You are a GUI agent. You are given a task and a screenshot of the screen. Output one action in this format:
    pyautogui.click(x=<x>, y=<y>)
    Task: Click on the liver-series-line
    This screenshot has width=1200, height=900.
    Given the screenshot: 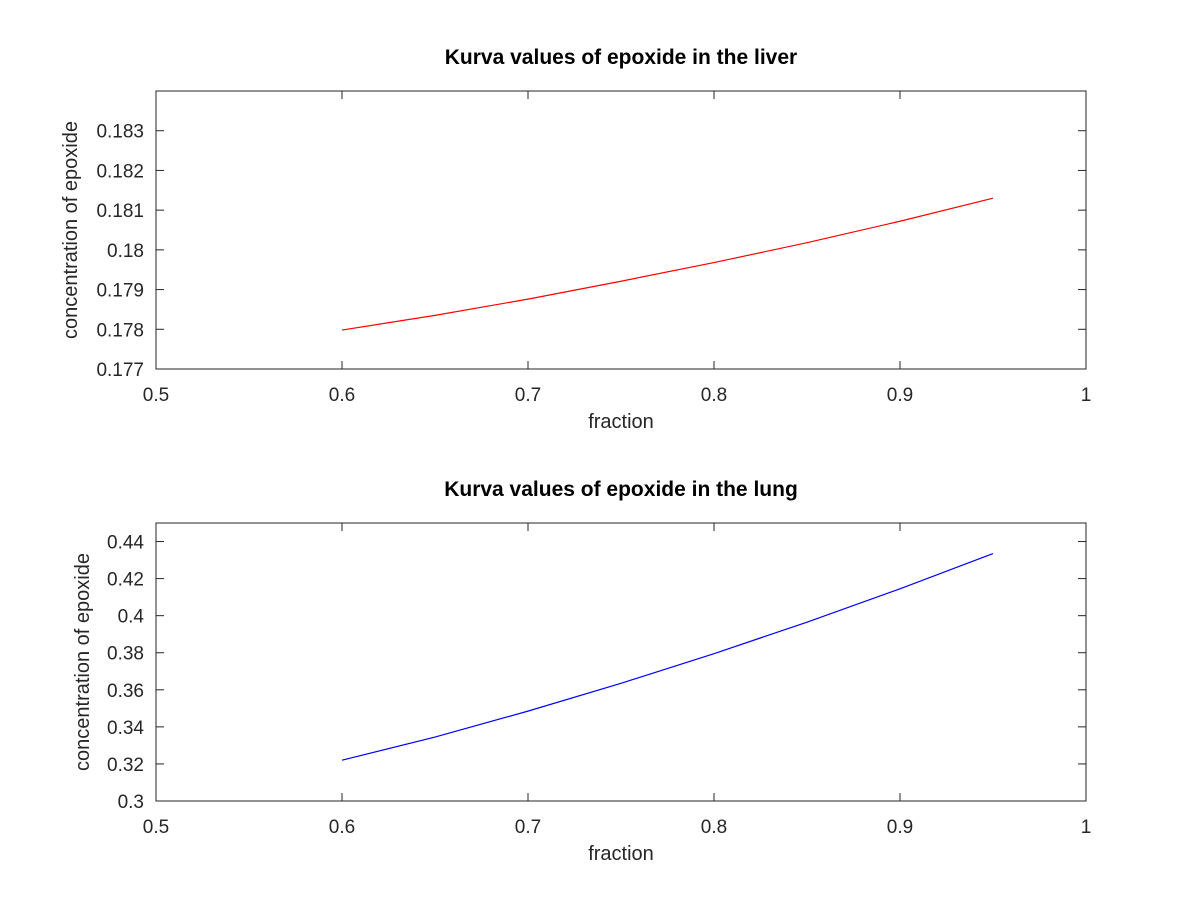 What is the action you would take?
    pyautogui.click(x=667, y=264)
    